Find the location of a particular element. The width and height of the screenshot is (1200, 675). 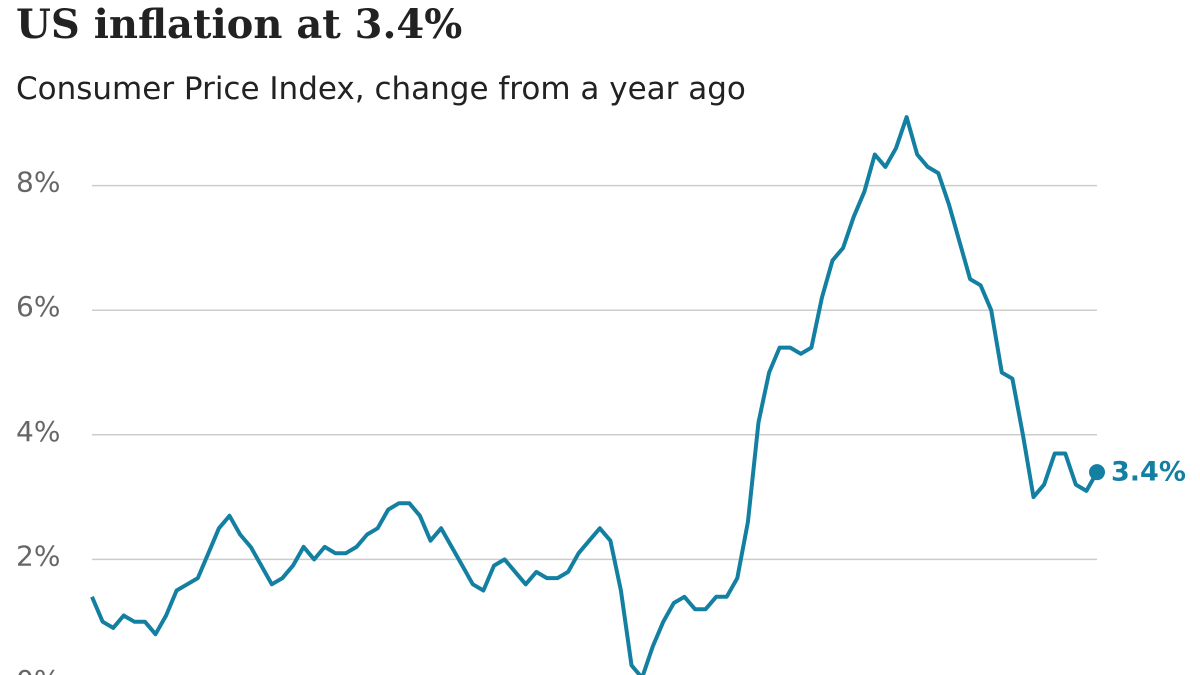

end-dot is located at coordinates (1097, 472).